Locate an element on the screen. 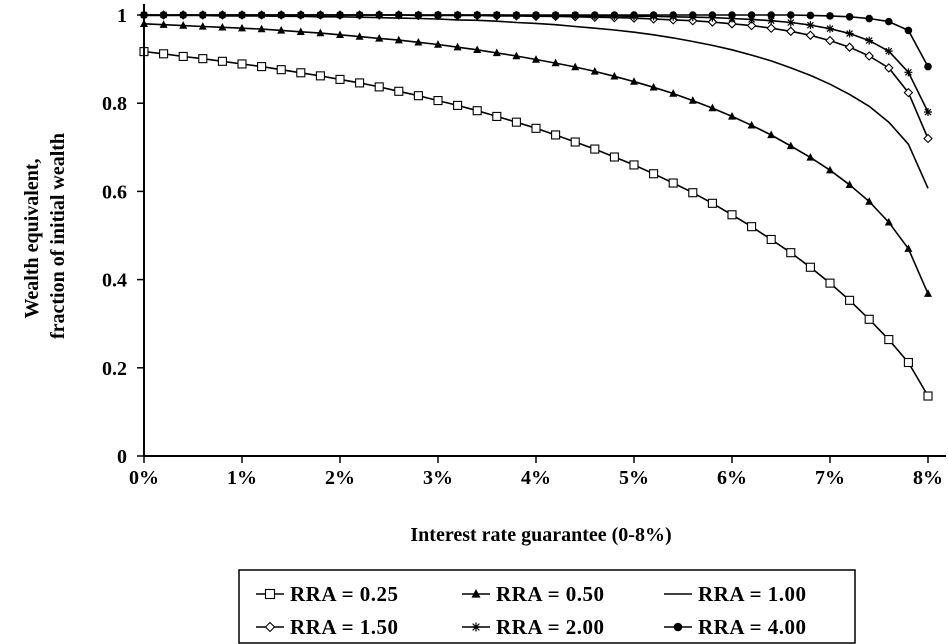 Image resolution: width=948 pixels, height=644 pixels. legend-label: RRA = 0.25 is located at coordinates (344, 594).